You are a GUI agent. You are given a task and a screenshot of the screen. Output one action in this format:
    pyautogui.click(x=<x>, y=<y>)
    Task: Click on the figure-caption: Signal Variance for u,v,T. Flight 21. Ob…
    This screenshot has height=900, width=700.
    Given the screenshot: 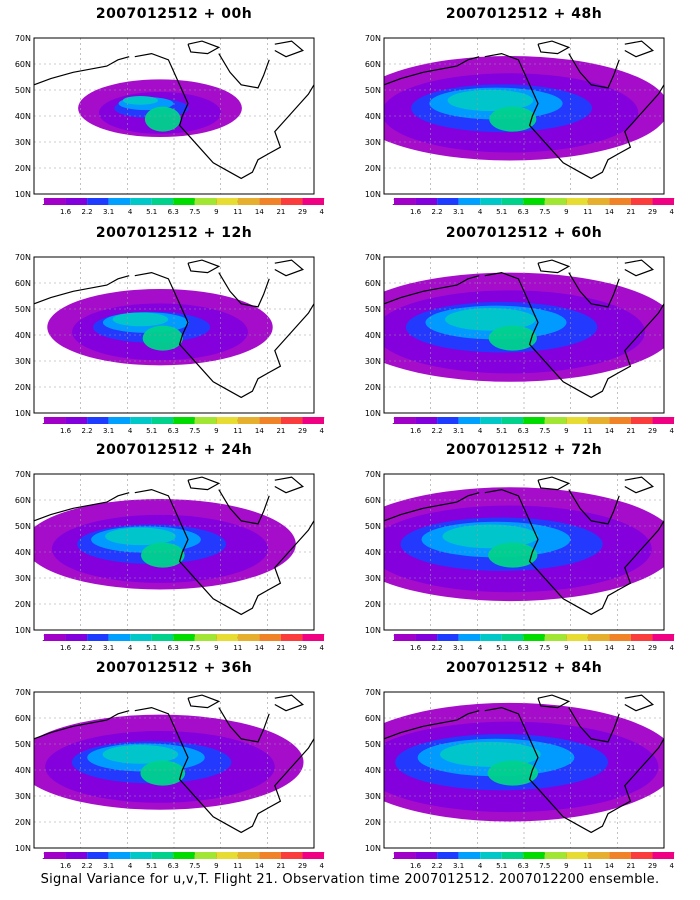 What is the action you would take?
    pyautogui.click(x=350, y=879)
    